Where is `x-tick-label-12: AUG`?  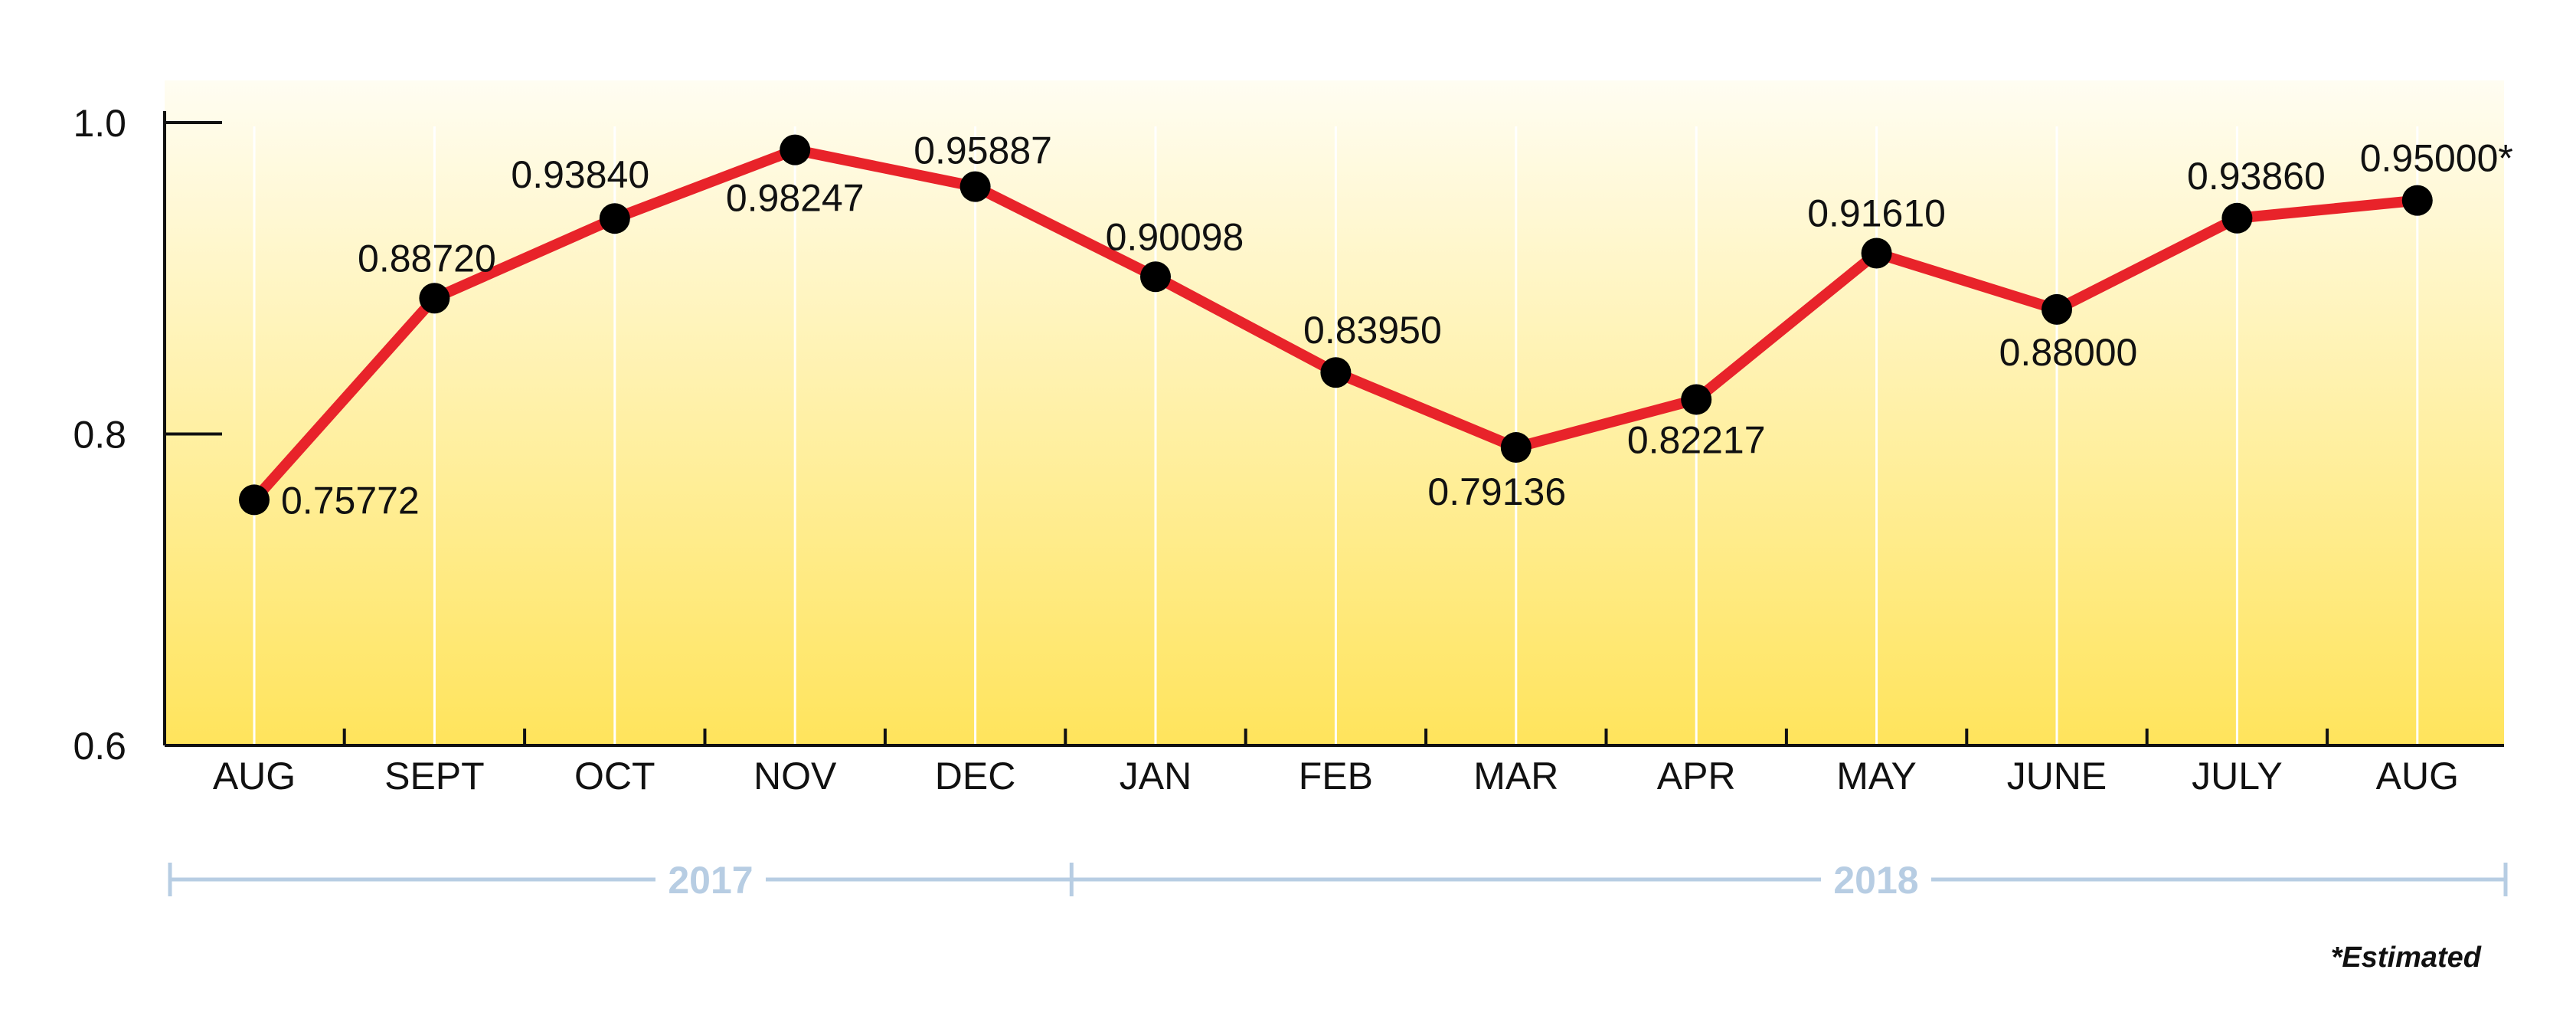 x-tick-label-12: AUG is located at coordinates (2417, 776).